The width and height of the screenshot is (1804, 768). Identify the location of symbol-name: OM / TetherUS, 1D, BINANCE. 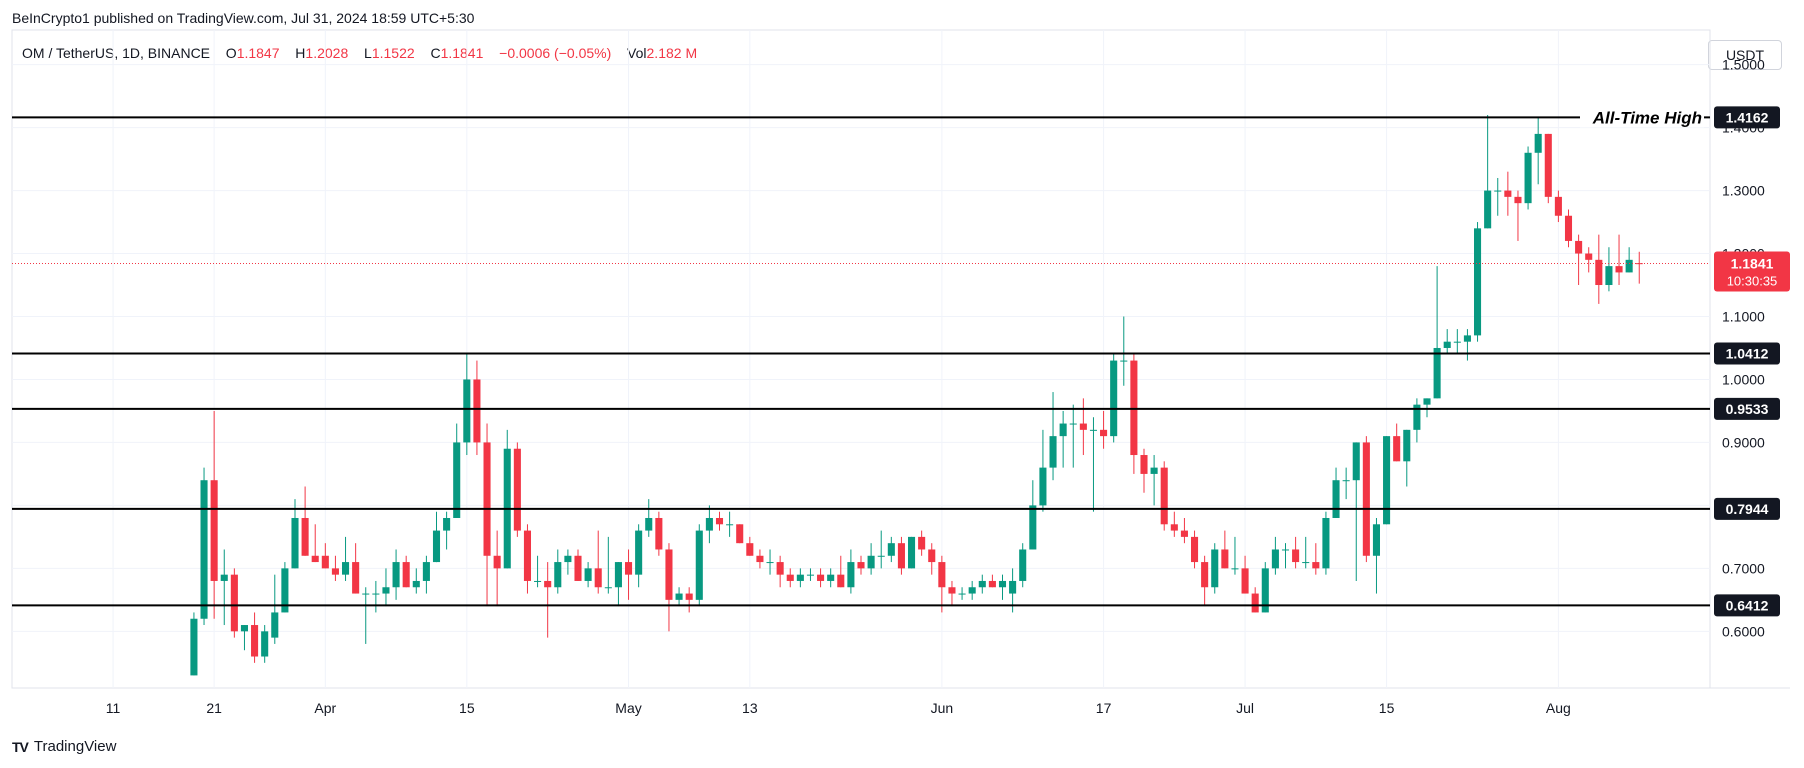
(116, 53).